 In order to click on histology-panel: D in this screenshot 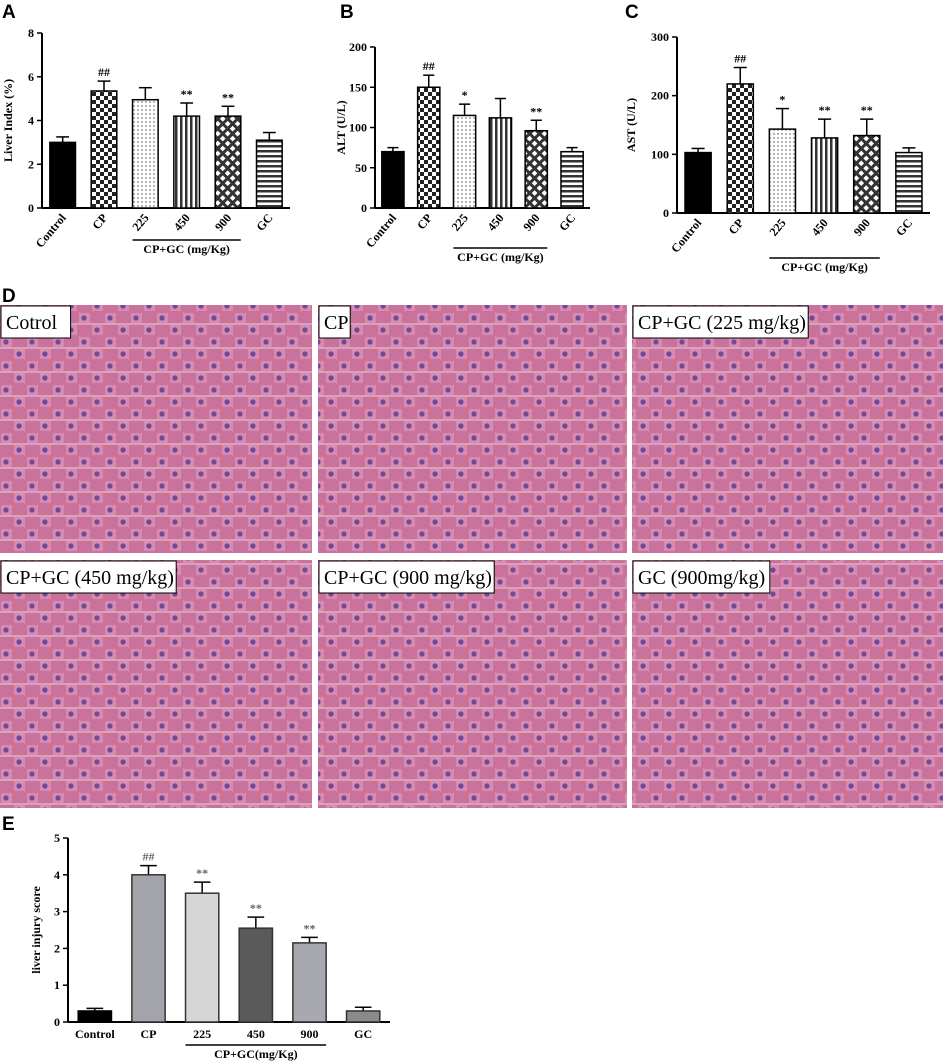, I will do `click(9, 296)`.